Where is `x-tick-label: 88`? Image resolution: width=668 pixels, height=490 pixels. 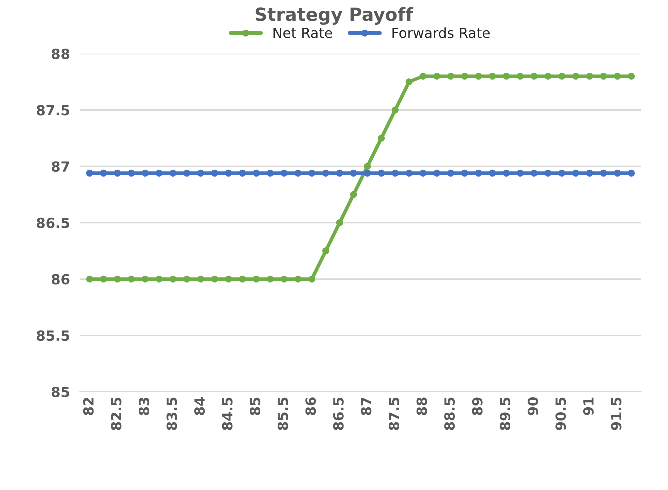
x-tick-label: 88 is located at coordinates (422, 407).